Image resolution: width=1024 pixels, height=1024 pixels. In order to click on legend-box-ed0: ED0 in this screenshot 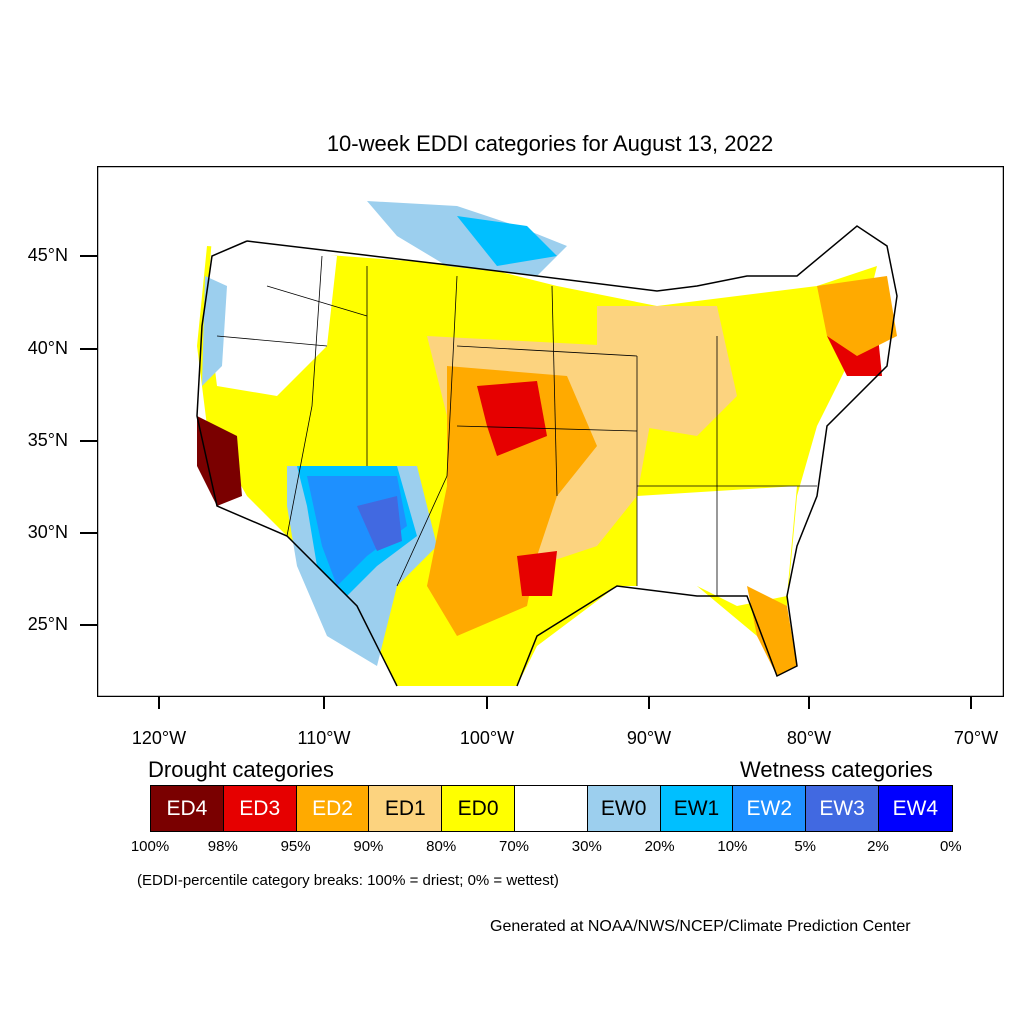, I will do `click(478, 808)`.